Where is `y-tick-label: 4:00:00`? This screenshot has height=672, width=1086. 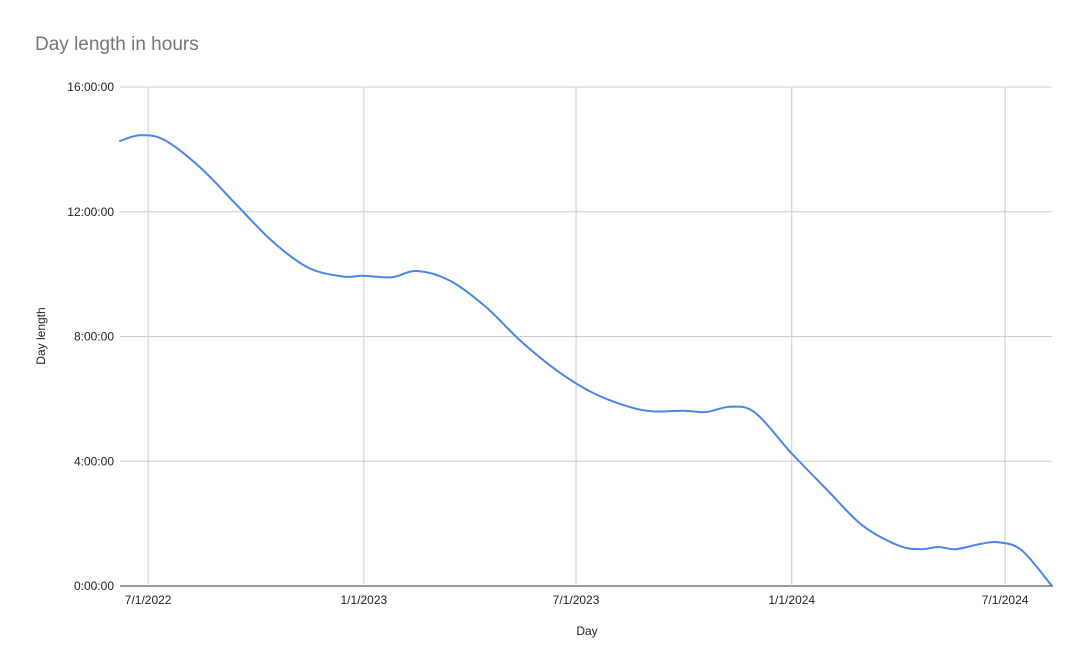
y-tick-label: 4:00:00 is located at coordinates (94, 461).